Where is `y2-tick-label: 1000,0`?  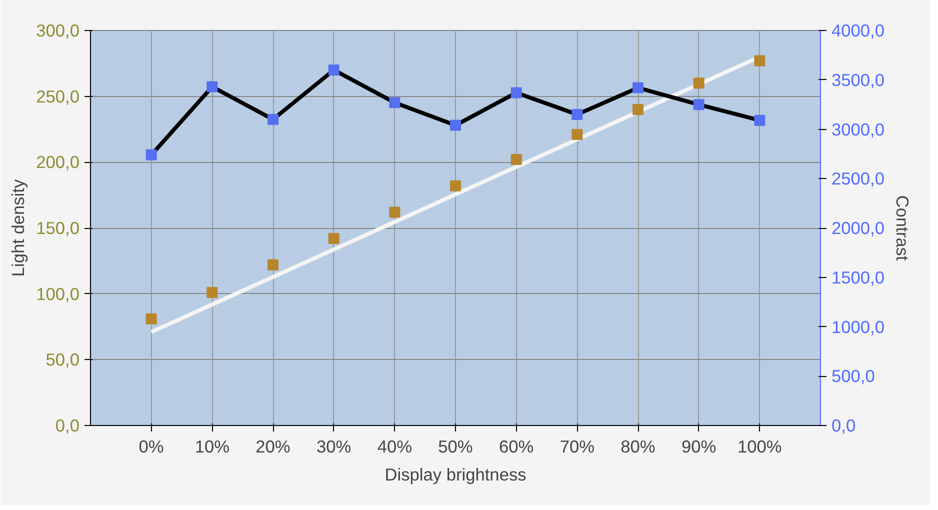
y2-tick-label: 1000,0 is located at coordinates (858, 326).